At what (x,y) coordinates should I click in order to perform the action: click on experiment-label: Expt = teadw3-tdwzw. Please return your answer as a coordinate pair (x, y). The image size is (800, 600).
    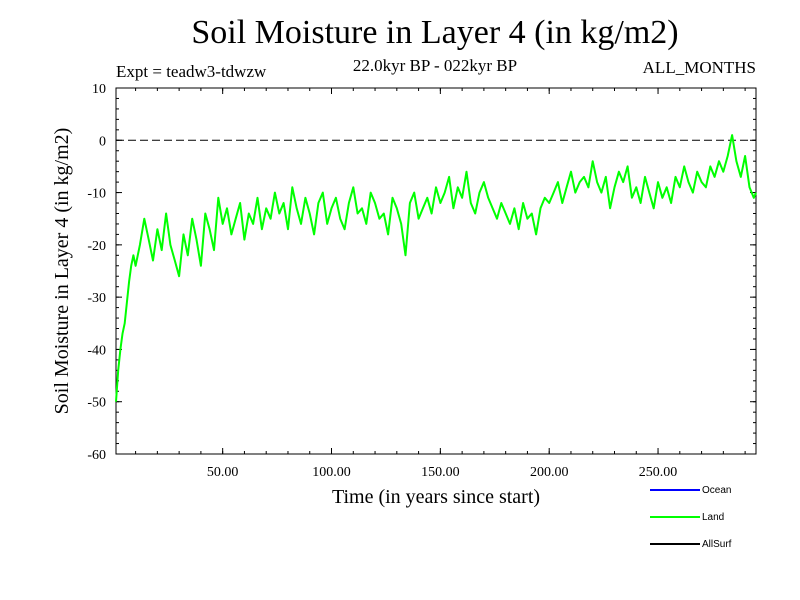
    Looking at the image, I should click on (191, 71).